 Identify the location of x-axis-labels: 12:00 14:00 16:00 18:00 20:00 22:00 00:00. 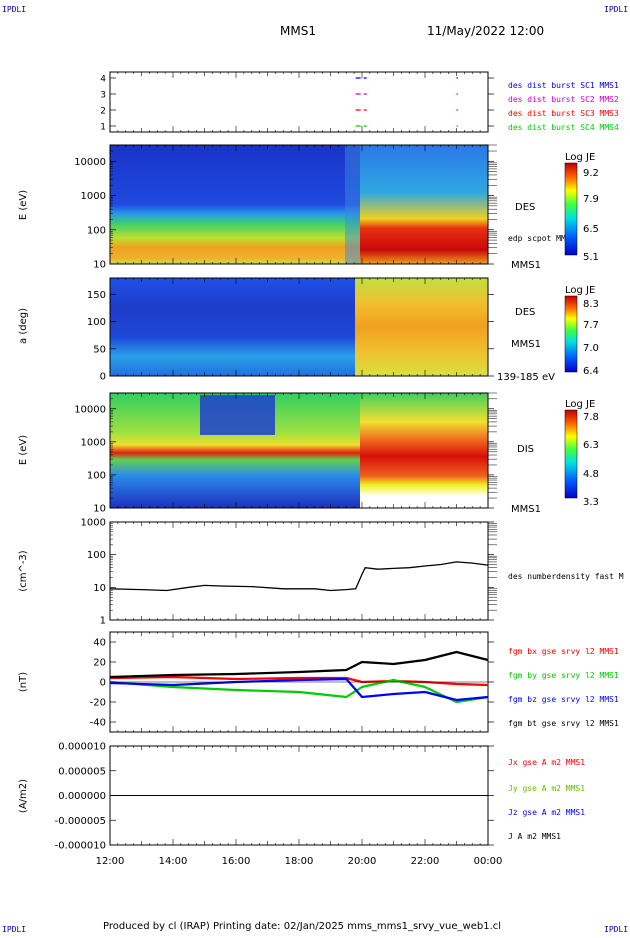
(299, 861).